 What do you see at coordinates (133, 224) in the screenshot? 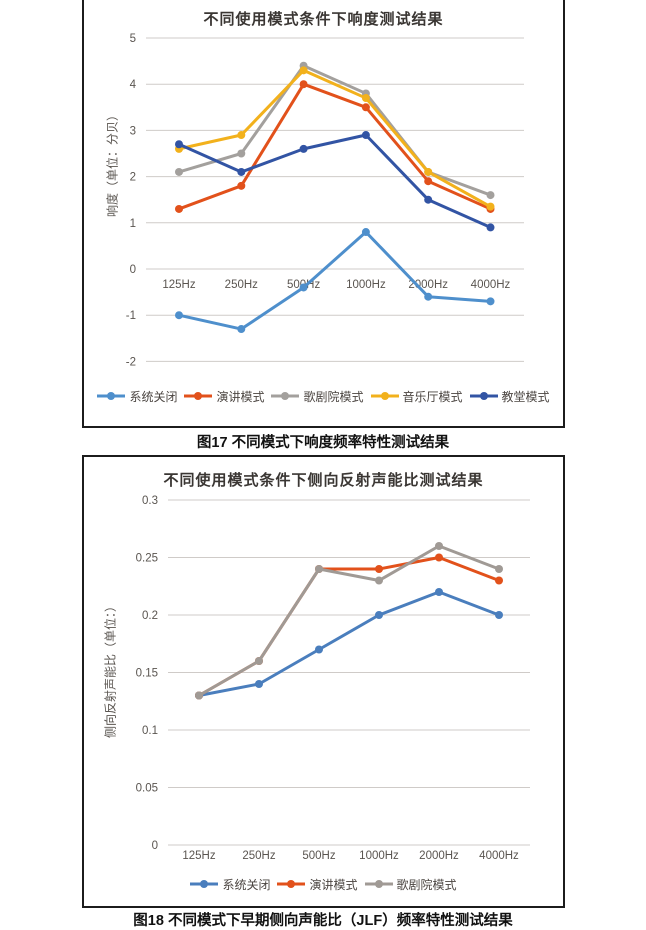
I see `y-tick-label: 1` at bounding box center [133, 224].